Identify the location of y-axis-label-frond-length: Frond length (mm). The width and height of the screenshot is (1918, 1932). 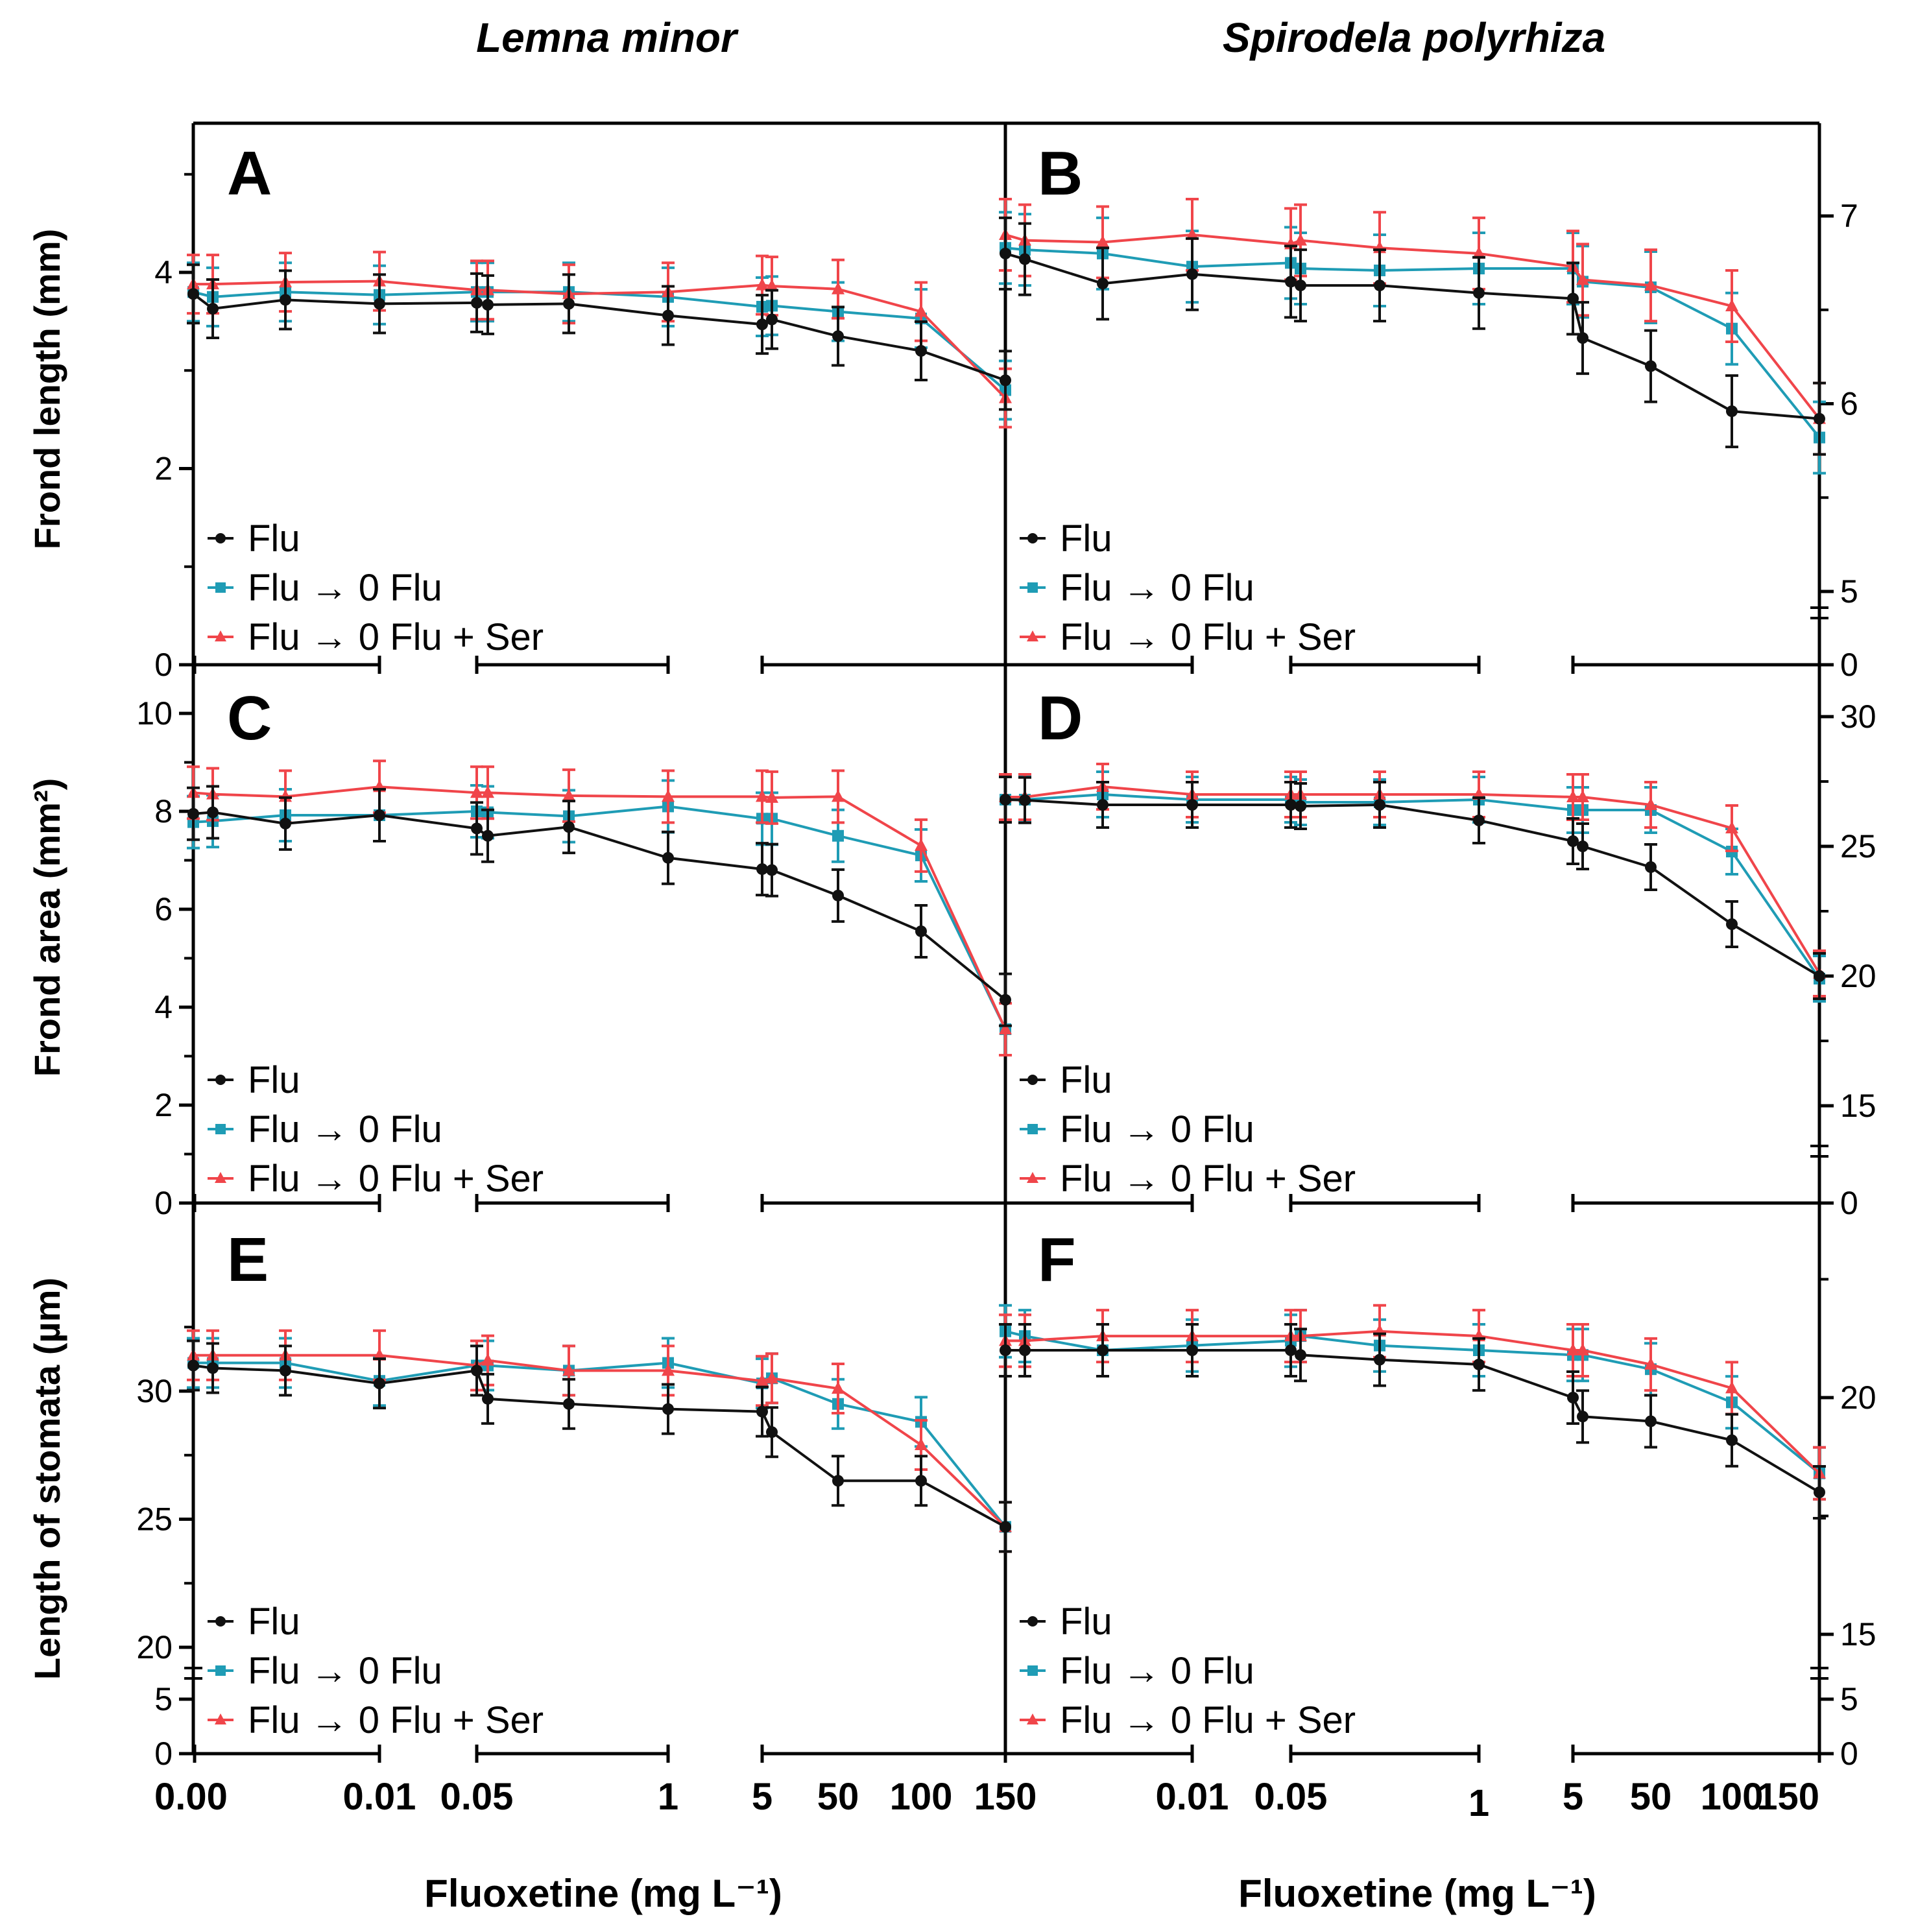
(47, 389).